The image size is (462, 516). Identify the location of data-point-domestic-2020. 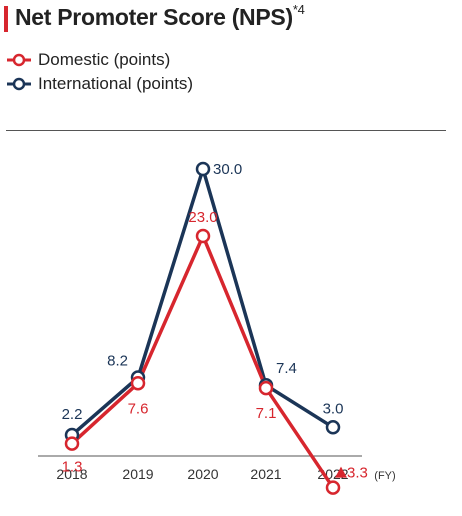
(203, 236).